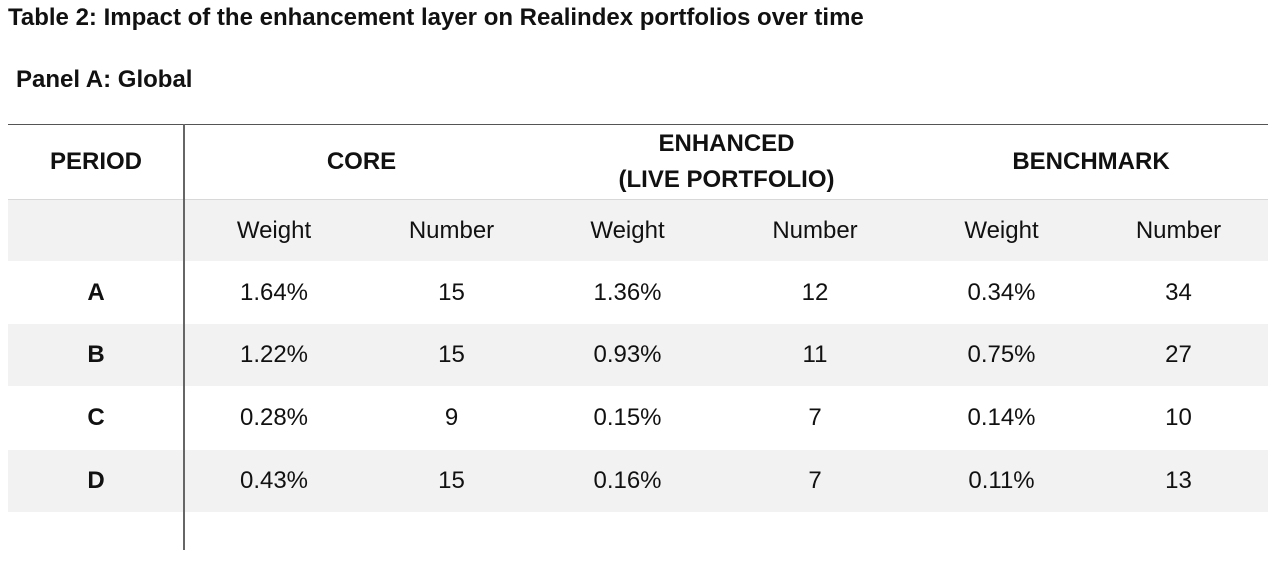 The image size is (1280, 563). Describe the element at coordinates (361, 161) in the screenshot. I see `header-core: CORE` at that location.